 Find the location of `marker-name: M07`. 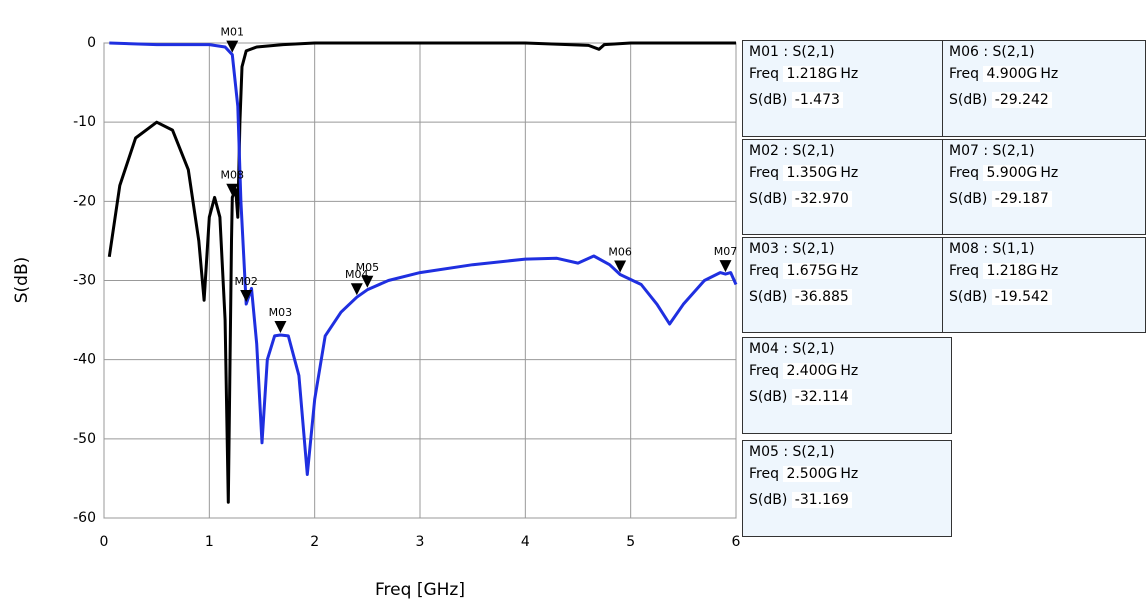

marker-name: M07 is located at coordinates (964, 151).